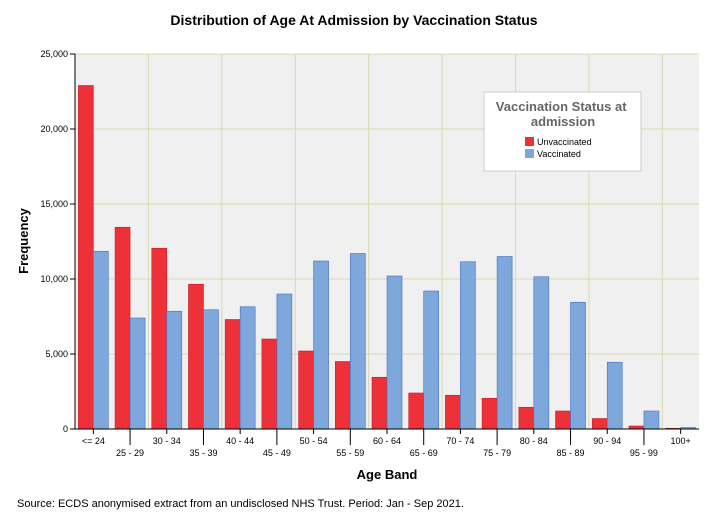 The width and height of the screenshot is (708, 529). Describe the element at coordinates (563, 114) in the screenshot. I see `legend-title: Vaccination Status at admission` at that location.